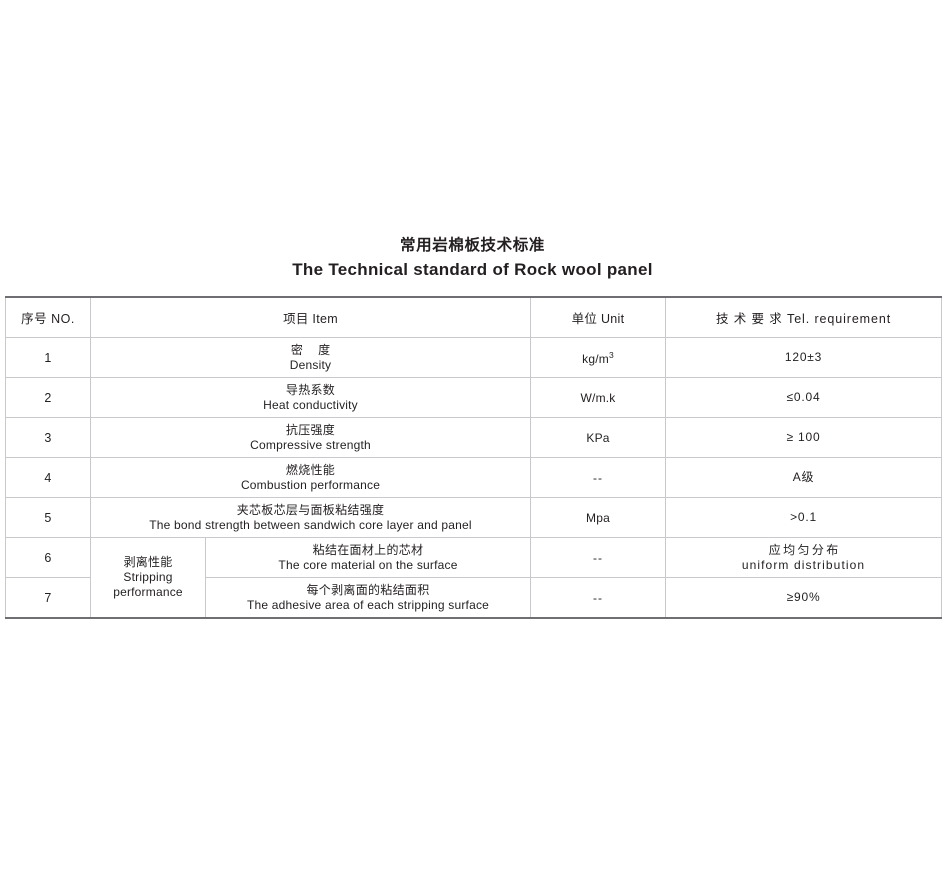  I want to click on row-number: 5, so click(48, 517).